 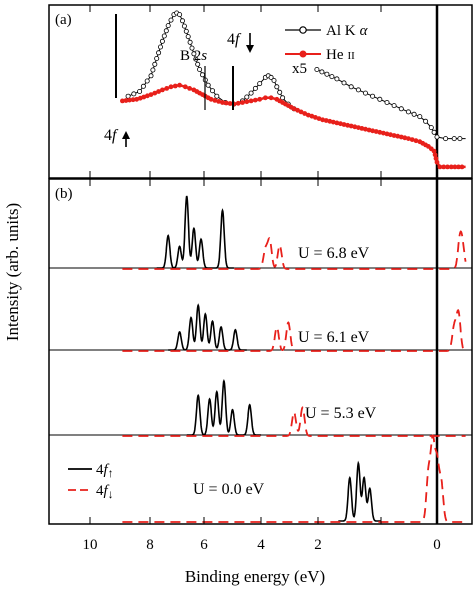 What do you see at coordinates (255, 576) in the screenshot?
I see `x-axis-label: Binding energy (eV)` at bounding box center [255, 576].